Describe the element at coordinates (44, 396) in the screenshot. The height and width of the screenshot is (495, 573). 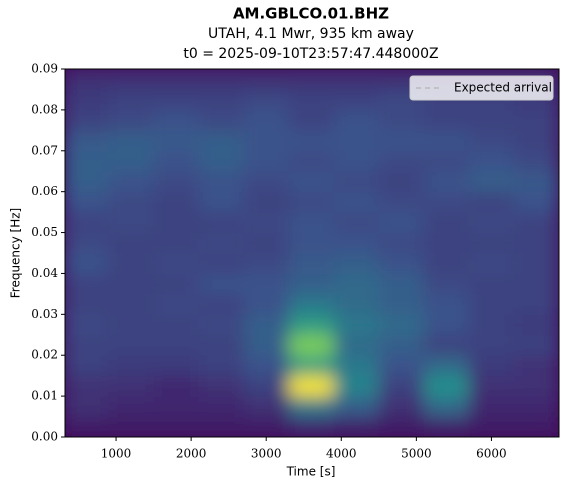
I see `y-tick-label: 0.01` at that location.